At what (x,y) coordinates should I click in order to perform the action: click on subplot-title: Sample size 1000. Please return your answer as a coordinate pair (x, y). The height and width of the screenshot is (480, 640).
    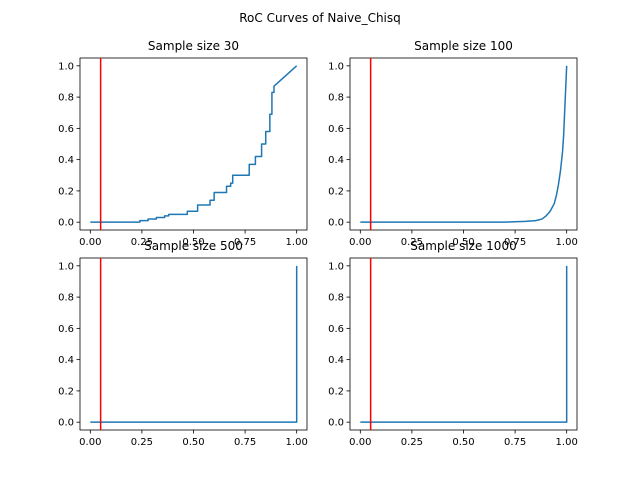
    Looking at the image, I should click on (463, 246).